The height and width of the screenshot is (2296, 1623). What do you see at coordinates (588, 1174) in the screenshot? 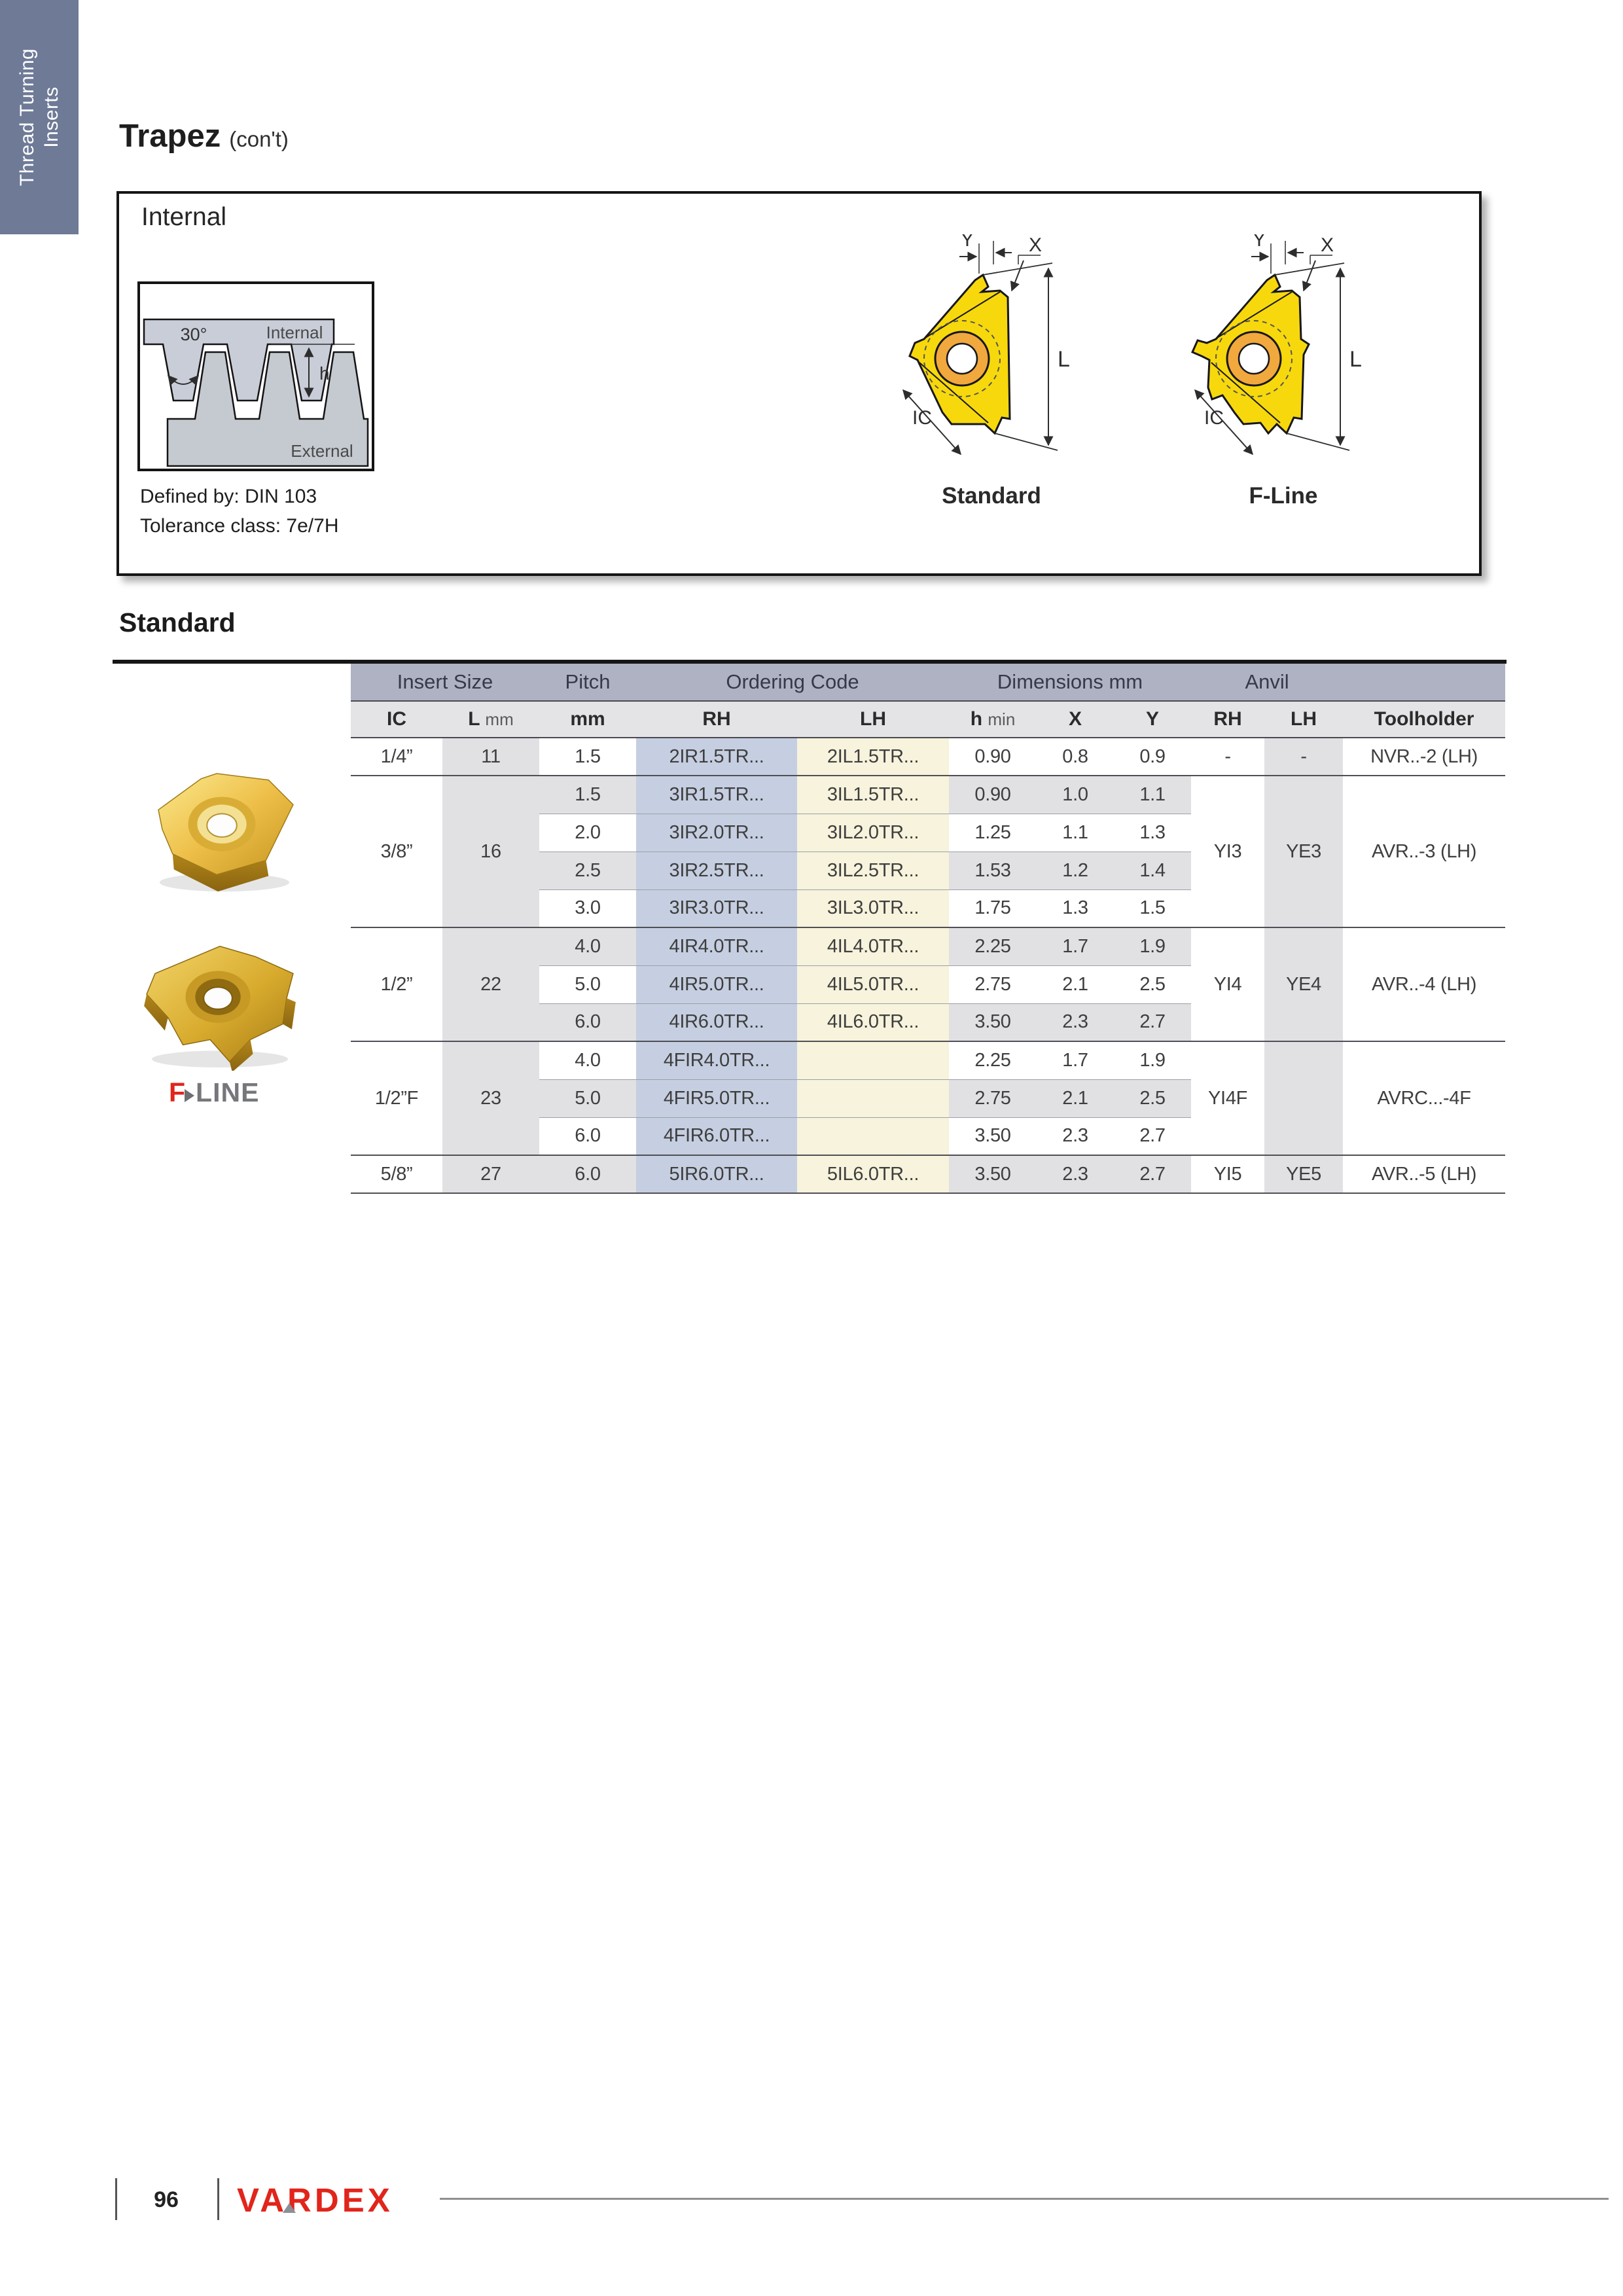
I see `cell-pitch: 6.0` at bounding box center [588, 1174].